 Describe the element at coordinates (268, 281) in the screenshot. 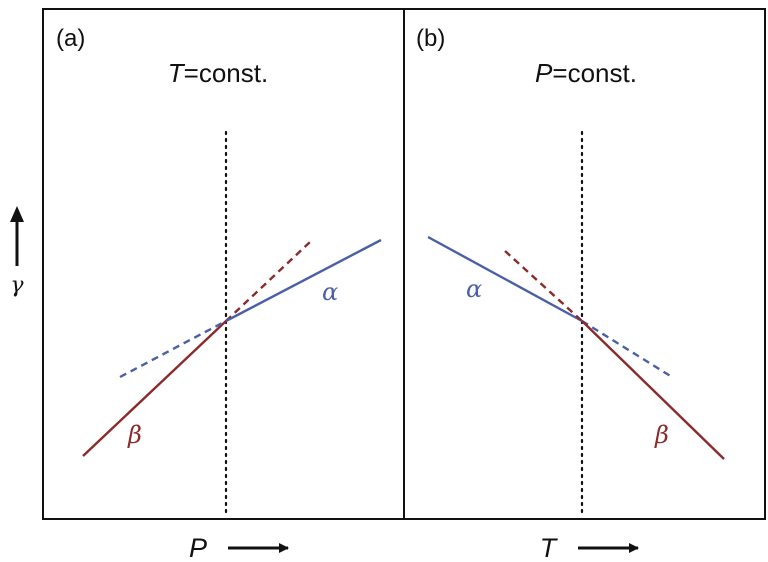

I see `panel-a-beta-dashed` at that location.